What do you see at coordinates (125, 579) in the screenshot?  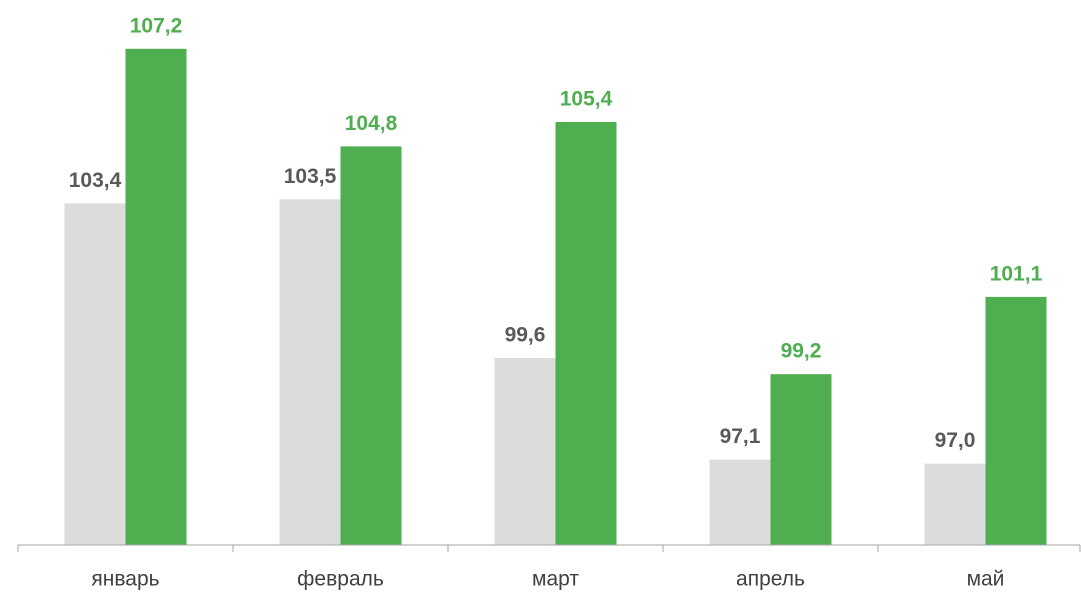 I see `x-tick-label: январь` at bounding box center [125, 579].